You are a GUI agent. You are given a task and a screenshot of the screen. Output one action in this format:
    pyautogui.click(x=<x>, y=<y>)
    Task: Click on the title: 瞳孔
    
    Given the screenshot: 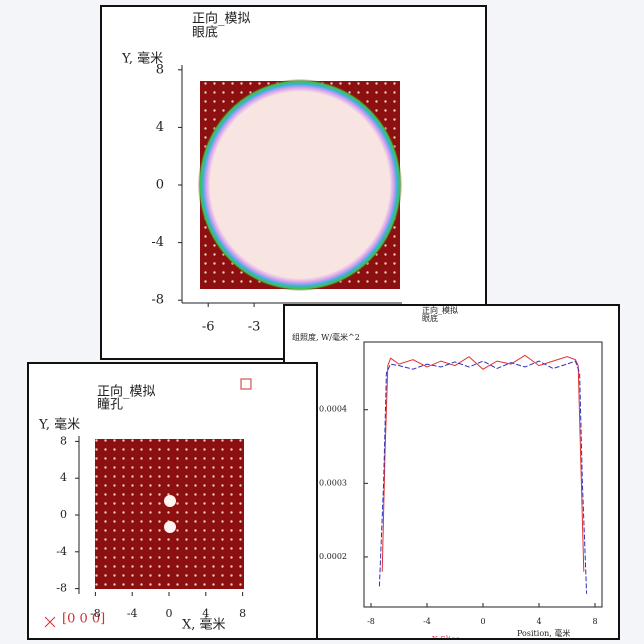 What is the action you would take?
    pyautogui.click(x=110, y=405)
    